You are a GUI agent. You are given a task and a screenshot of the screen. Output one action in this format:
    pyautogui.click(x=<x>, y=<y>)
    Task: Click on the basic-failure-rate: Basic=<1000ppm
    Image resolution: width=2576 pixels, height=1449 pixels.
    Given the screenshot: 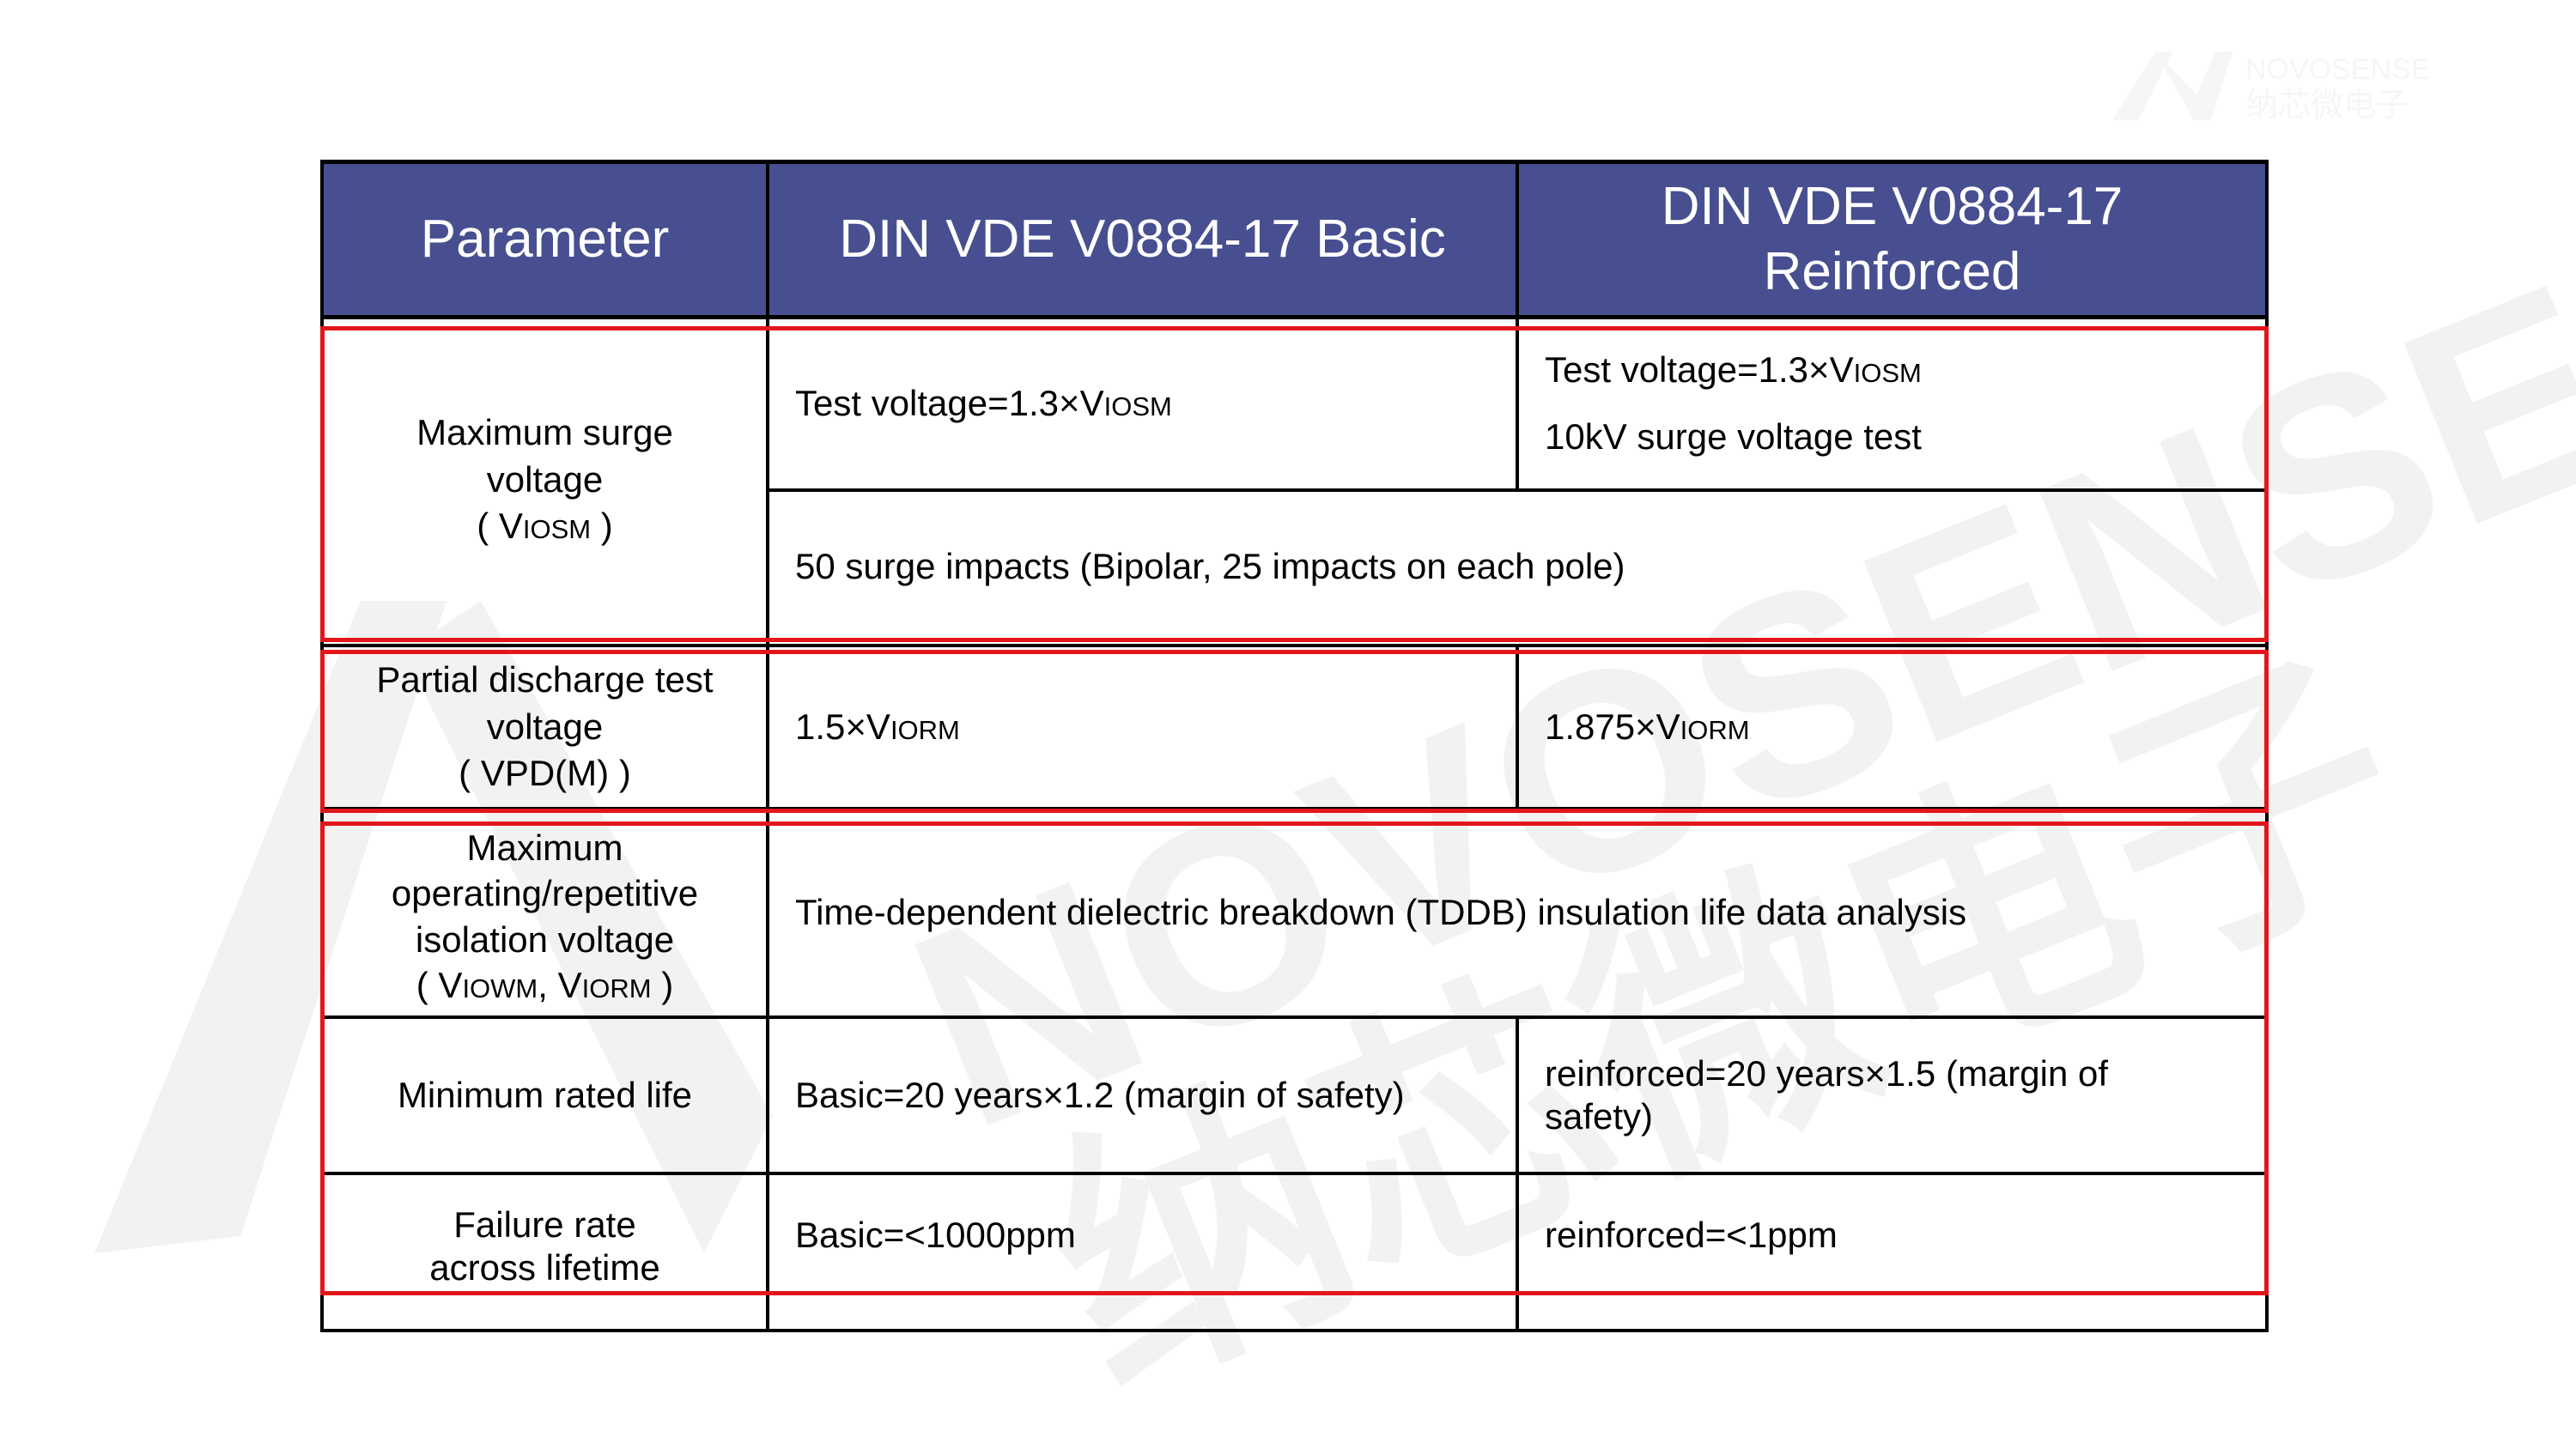 What is the action you would take?
    pyautogui.click(x=936, y=1235)
    